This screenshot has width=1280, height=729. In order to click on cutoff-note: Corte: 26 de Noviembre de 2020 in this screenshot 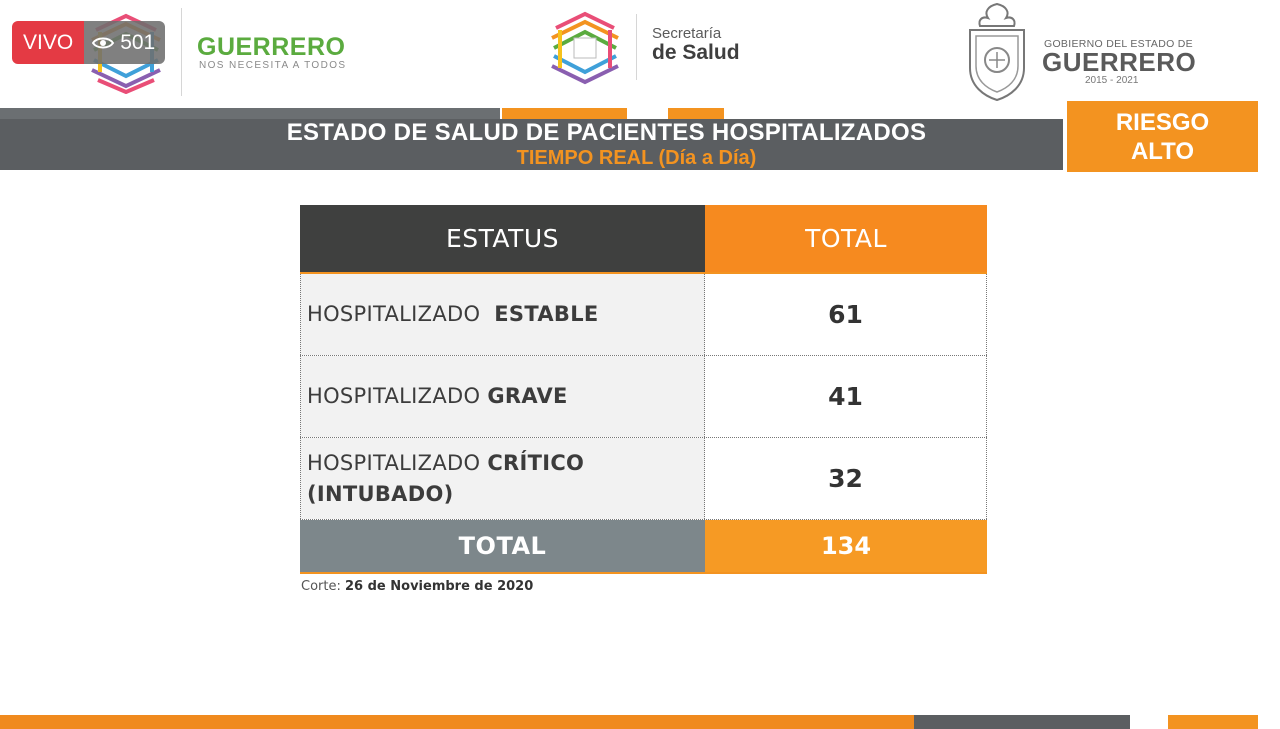, I will do `click(417, 586)`.